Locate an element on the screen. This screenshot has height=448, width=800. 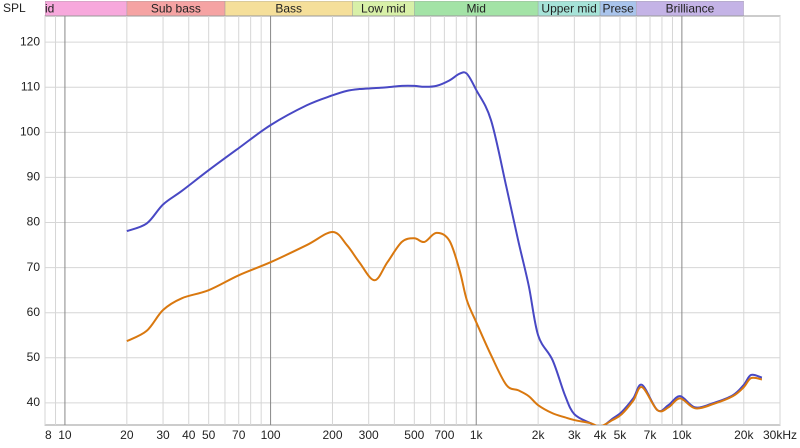
x-tick-label: 5k is located at coordinates (621, 435).